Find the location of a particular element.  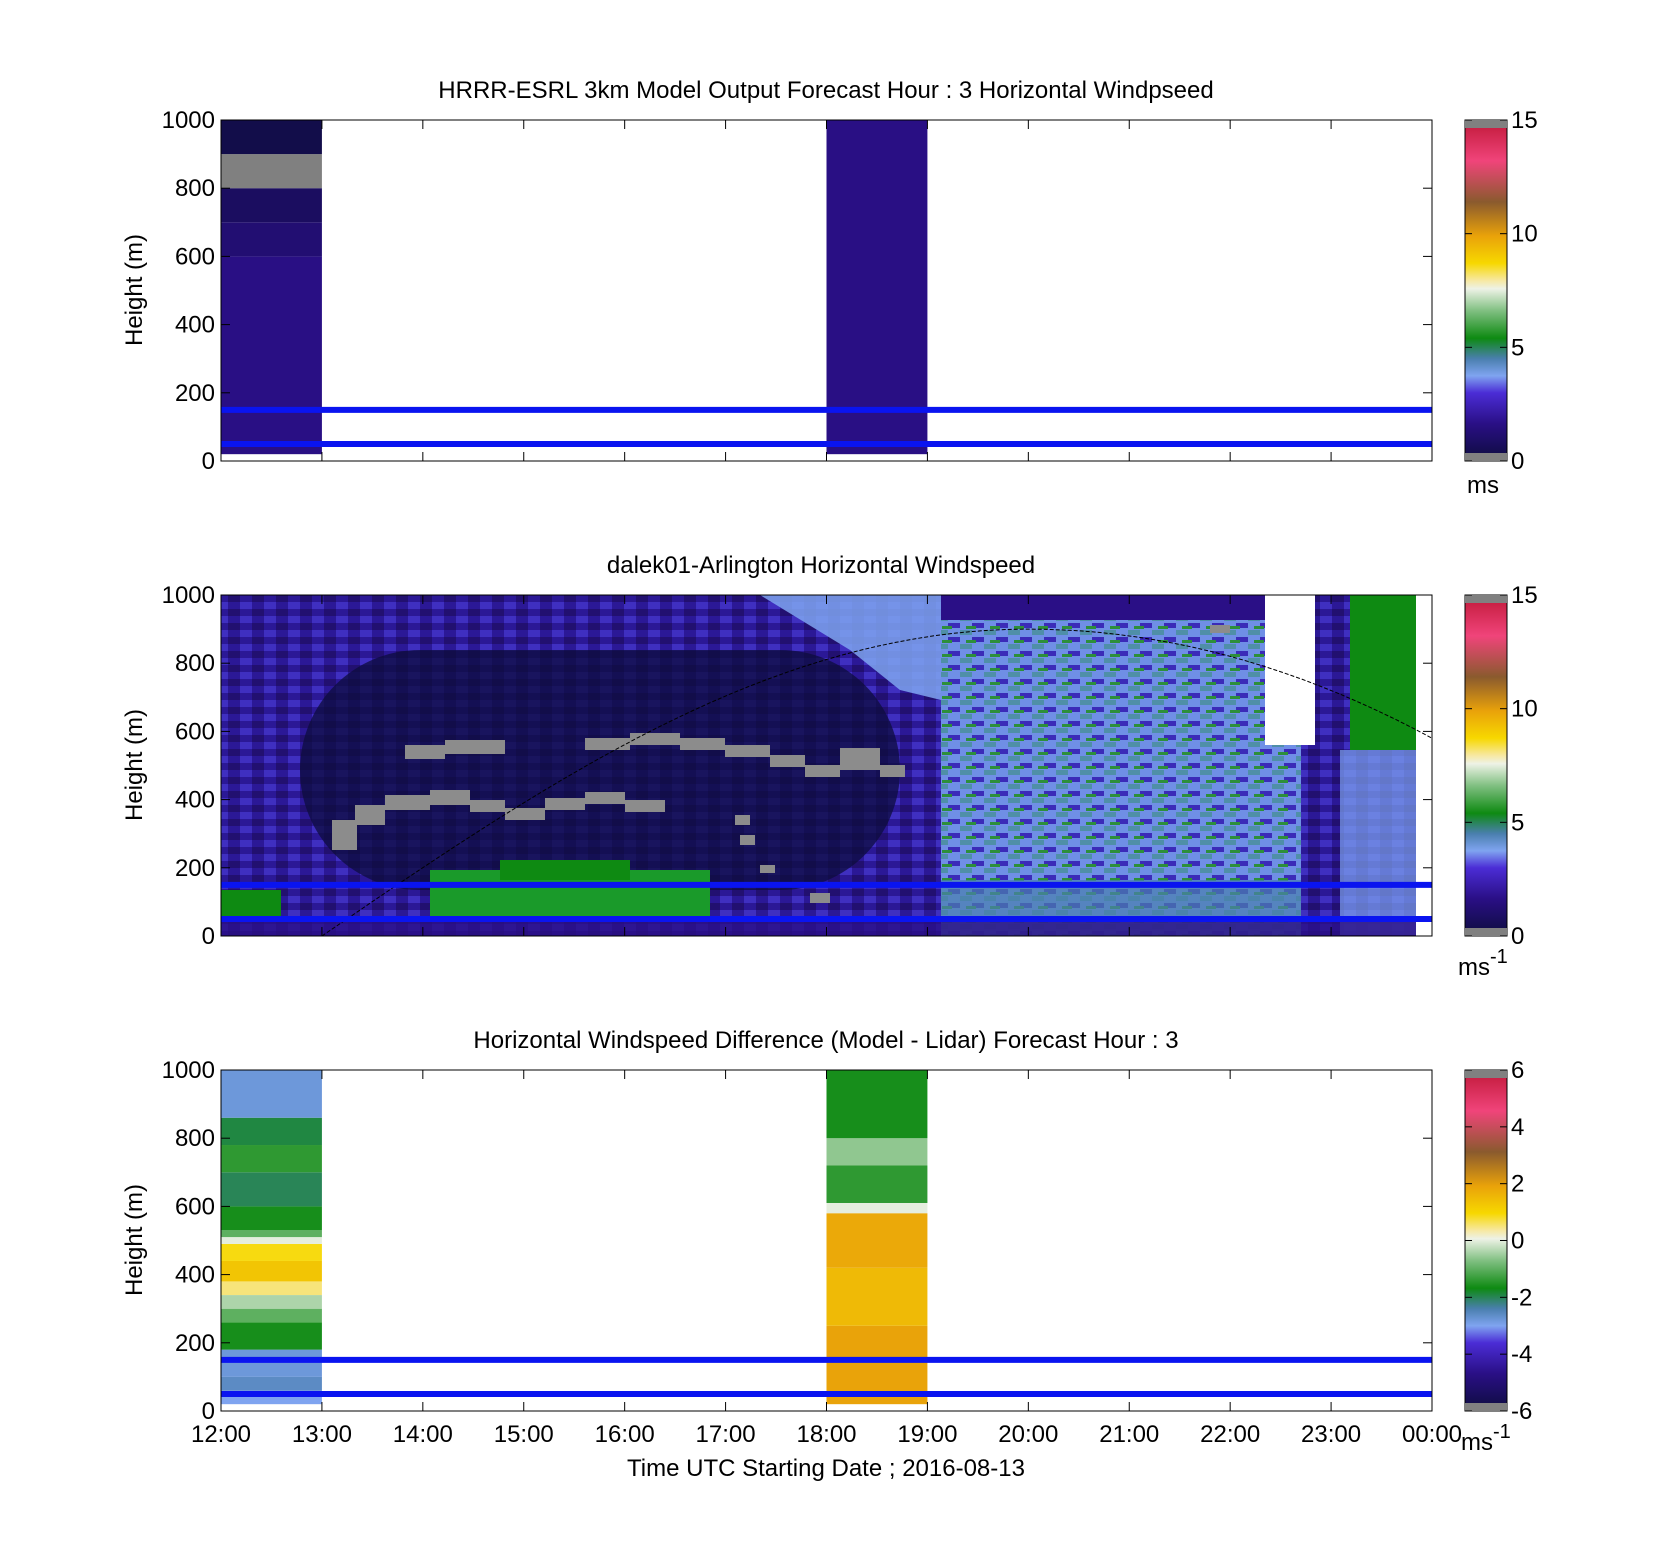

panel-lidar-reference-lines is located at coordinates (826, 901).